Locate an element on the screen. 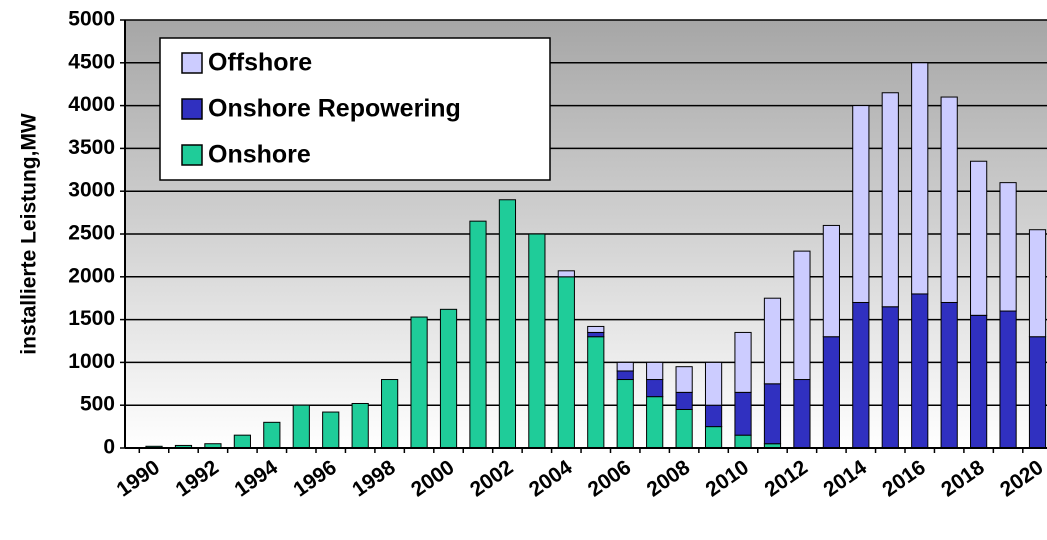 This screenshot has height=540, width=1047. legend-label: Onshore Repowering is located at coordinates (334, 109).